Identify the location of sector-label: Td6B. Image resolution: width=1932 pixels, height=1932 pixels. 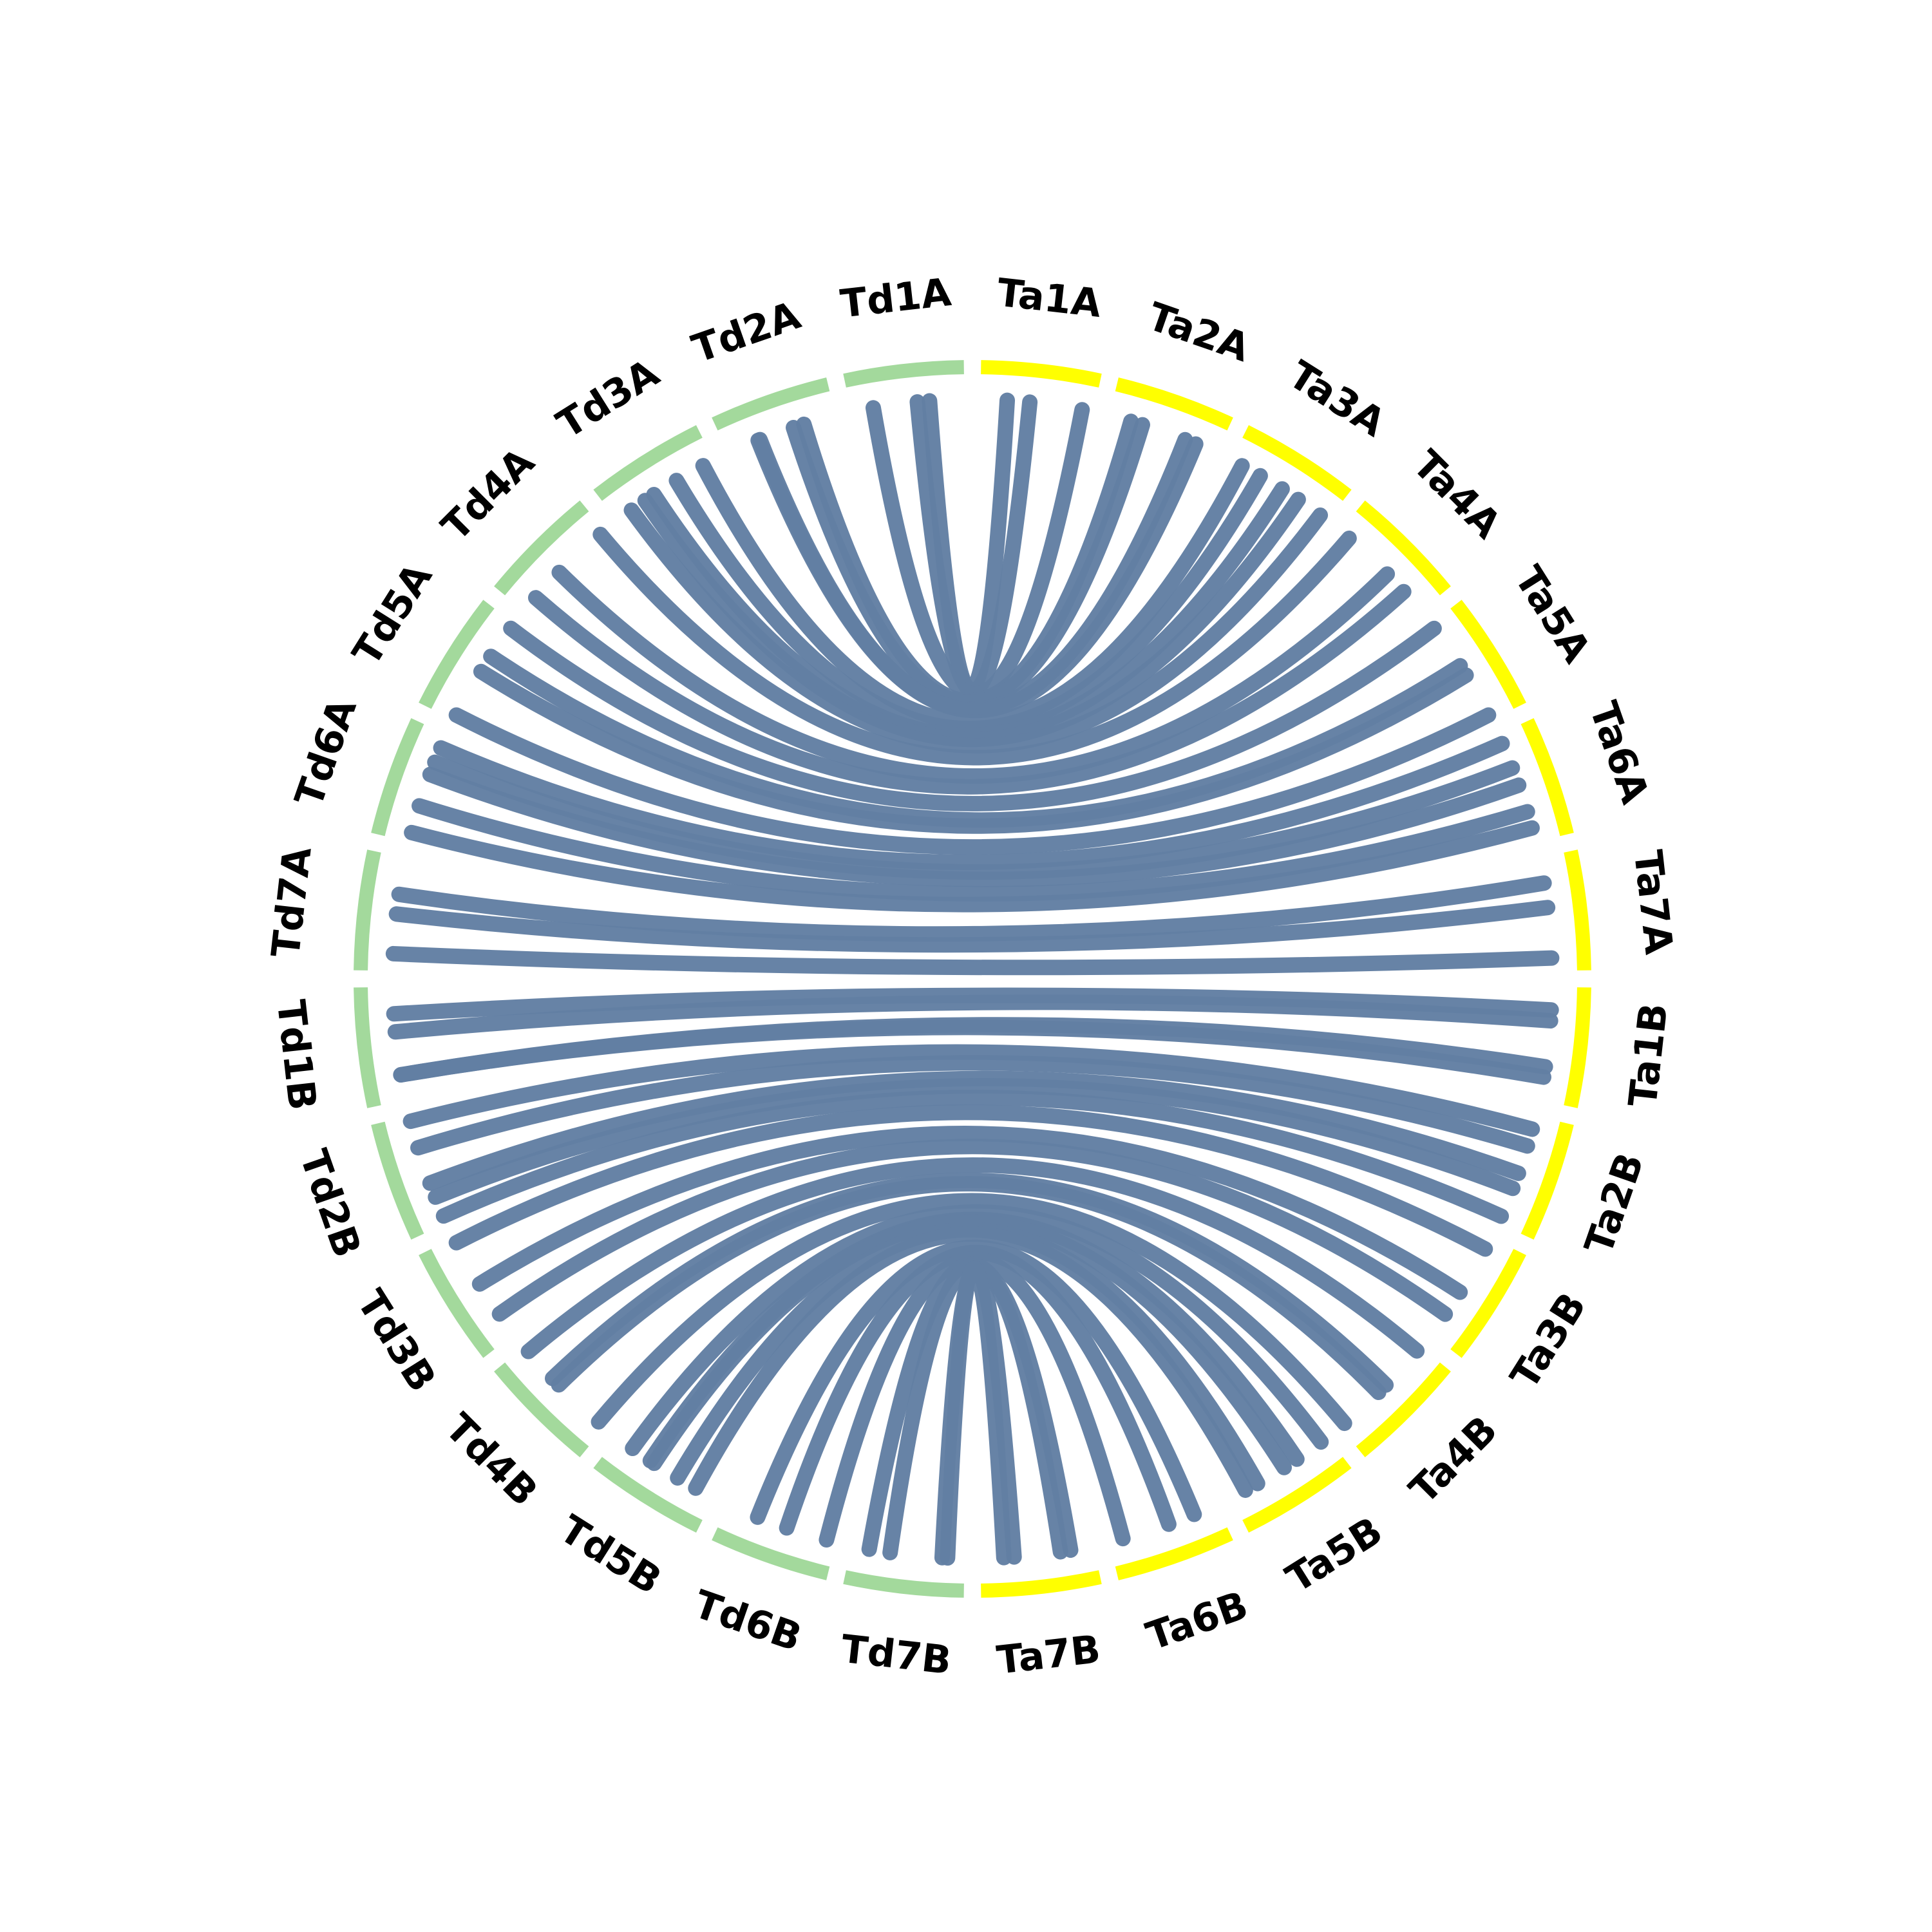
(748, 1622).